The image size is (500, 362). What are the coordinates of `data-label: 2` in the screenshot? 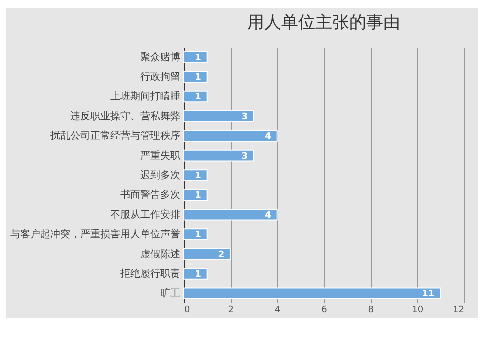 It's located at (221, 255).